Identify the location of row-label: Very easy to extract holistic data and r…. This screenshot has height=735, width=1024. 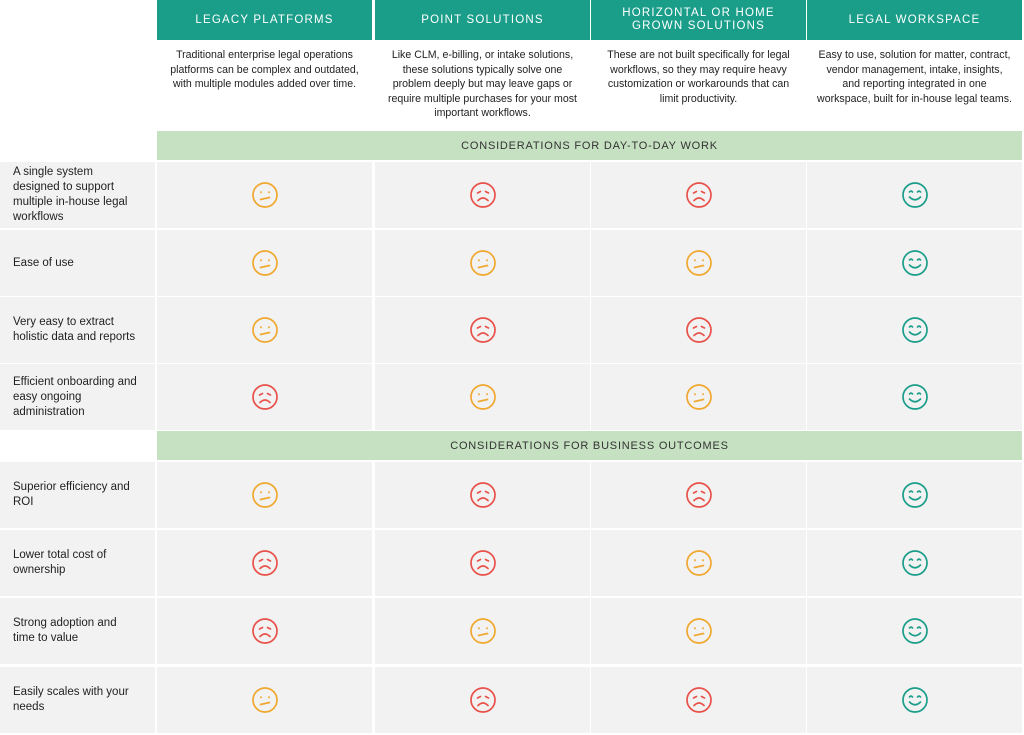
(77, 330).